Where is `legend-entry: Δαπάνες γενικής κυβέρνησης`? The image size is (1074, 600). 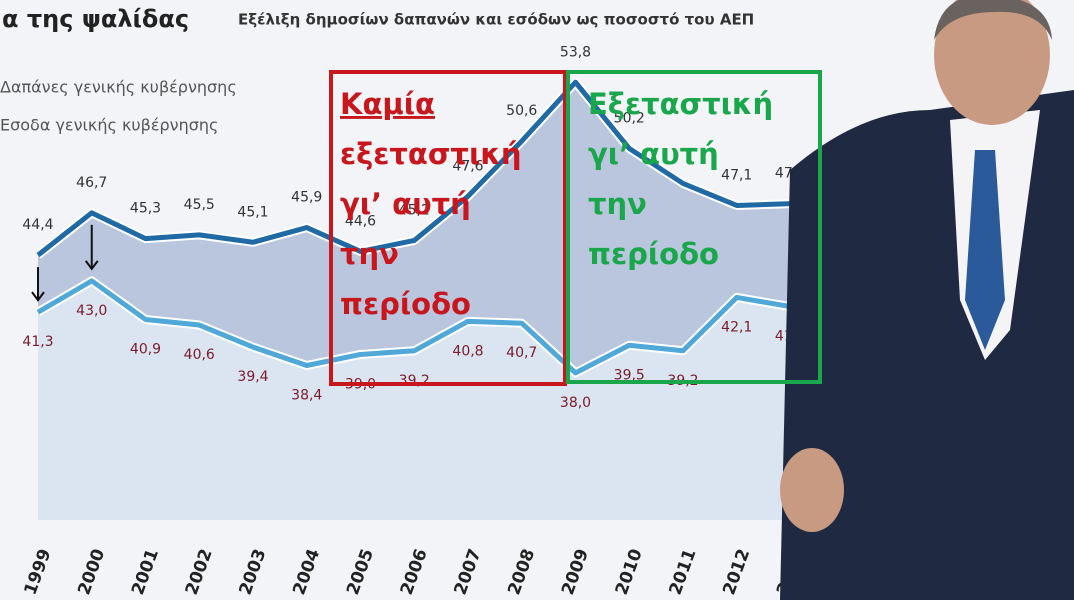 legend-entry: Δαπάνες γενικής κυβέρνησης is located at coordinates (118, 87).